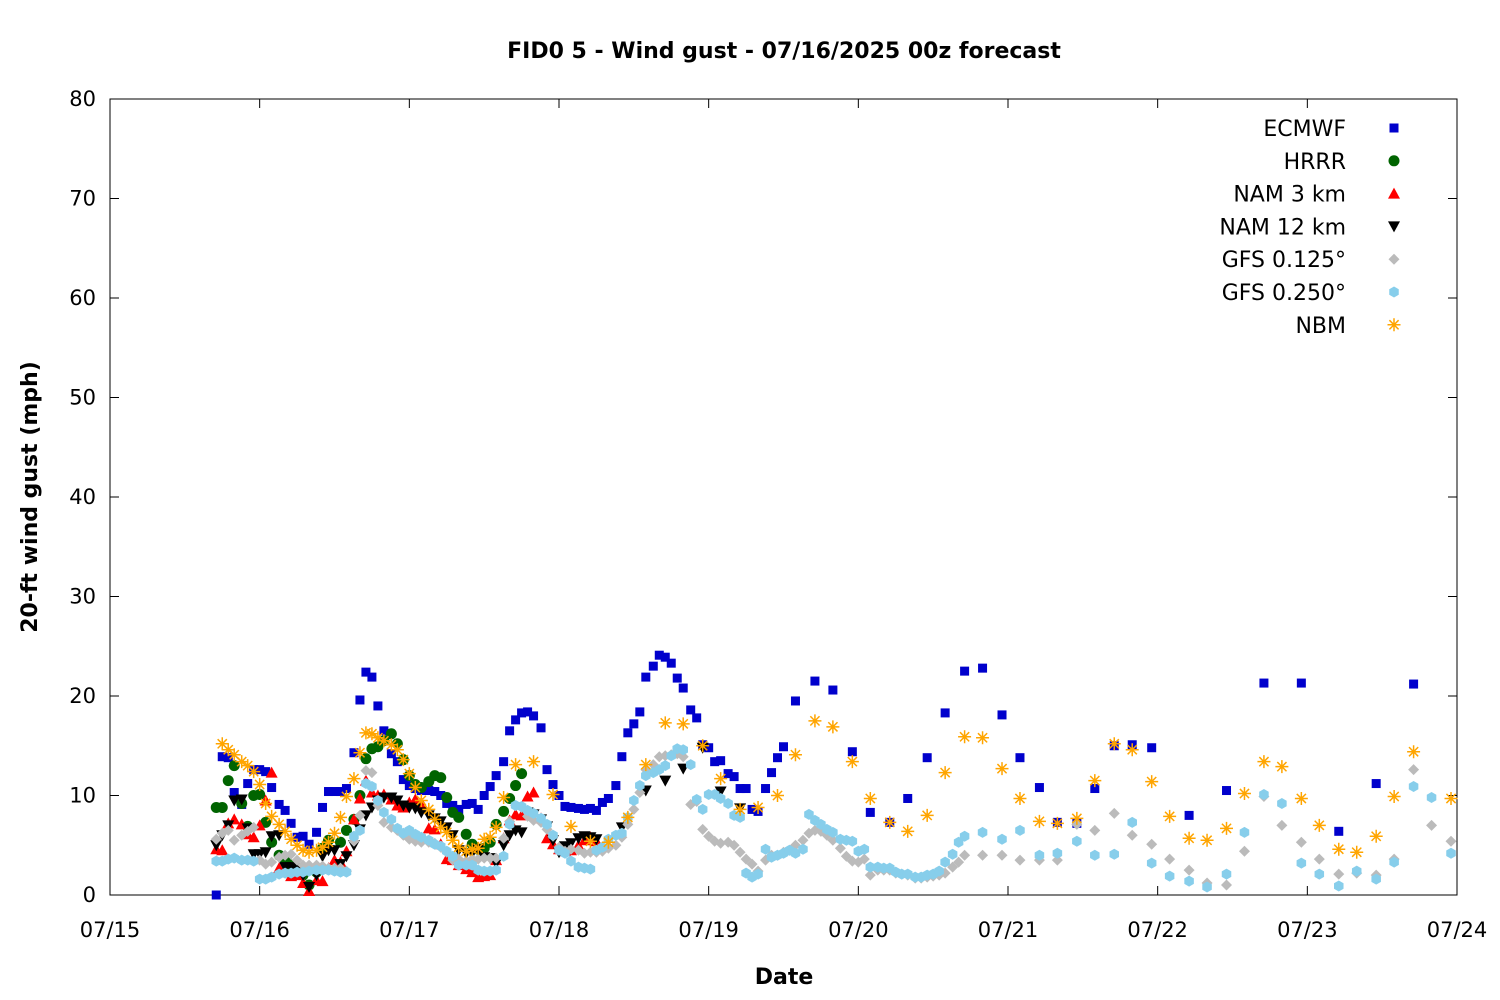 Image resolution: width=1500 pixels, height=1000 pixels. Describe the element at coordinates (89, 895) in the screenshot. I see `y-tick-label: 0` at that location.